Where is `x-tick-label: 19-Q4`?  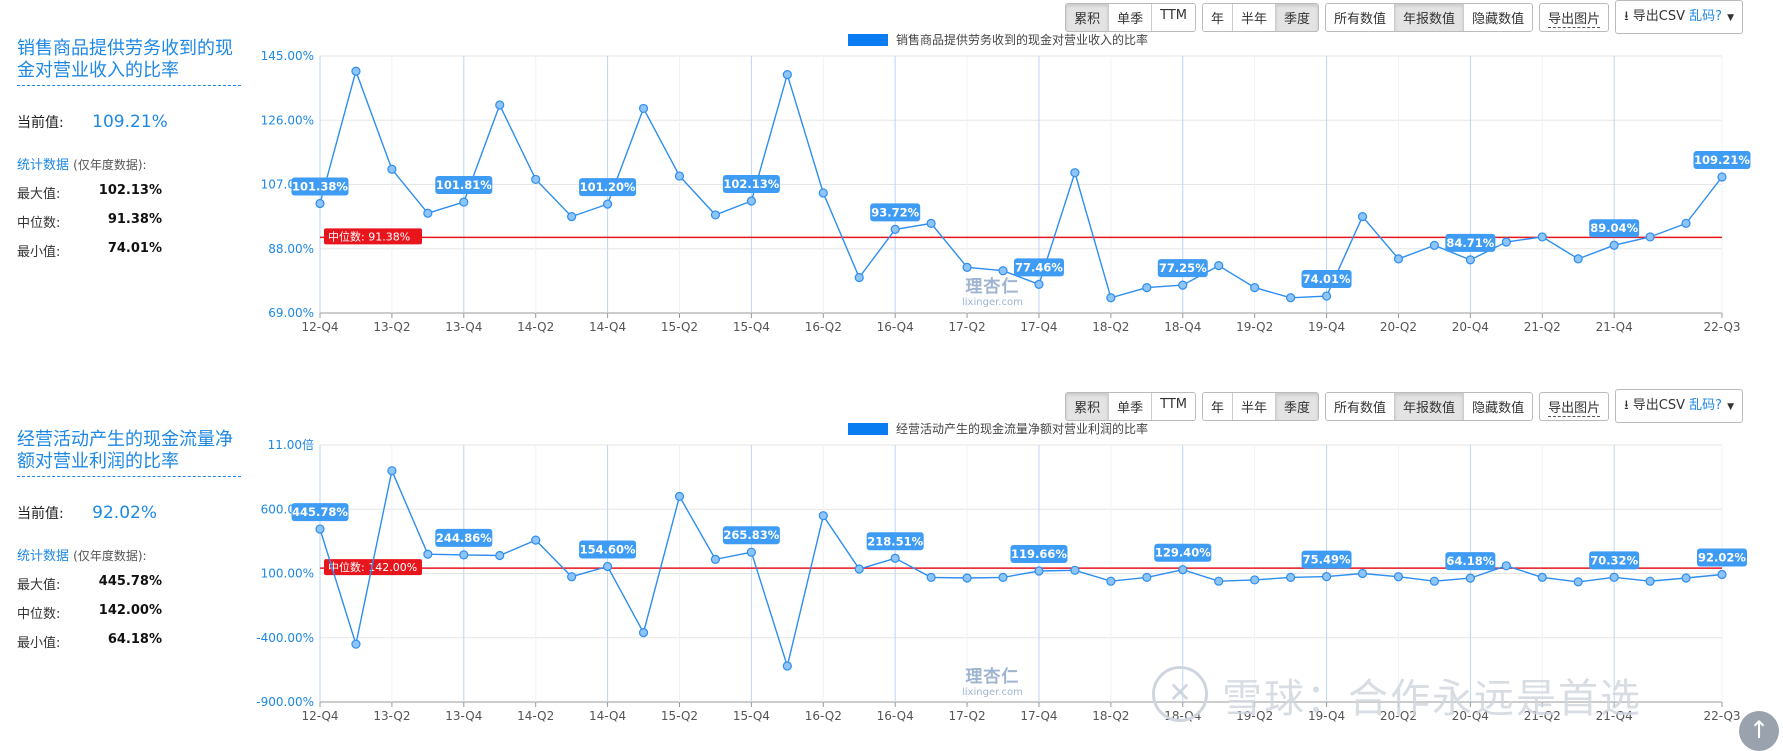 x-tick-label: 19-Q4 is located at coordinates (1326, 716).